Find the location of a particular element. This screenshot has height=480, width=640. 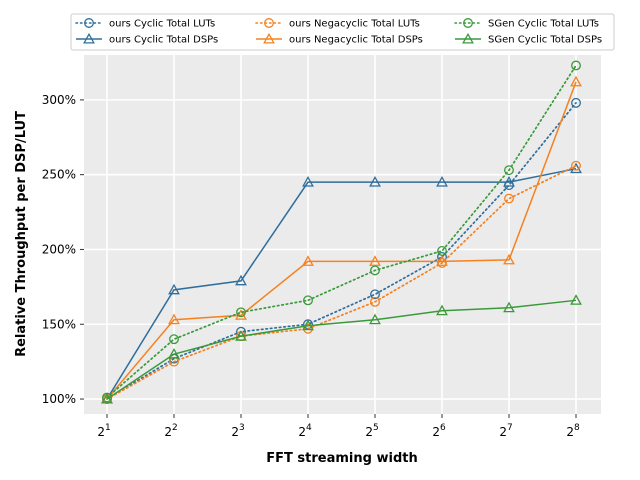

x-tick-label: 26 is located at coordinates (439, 431).